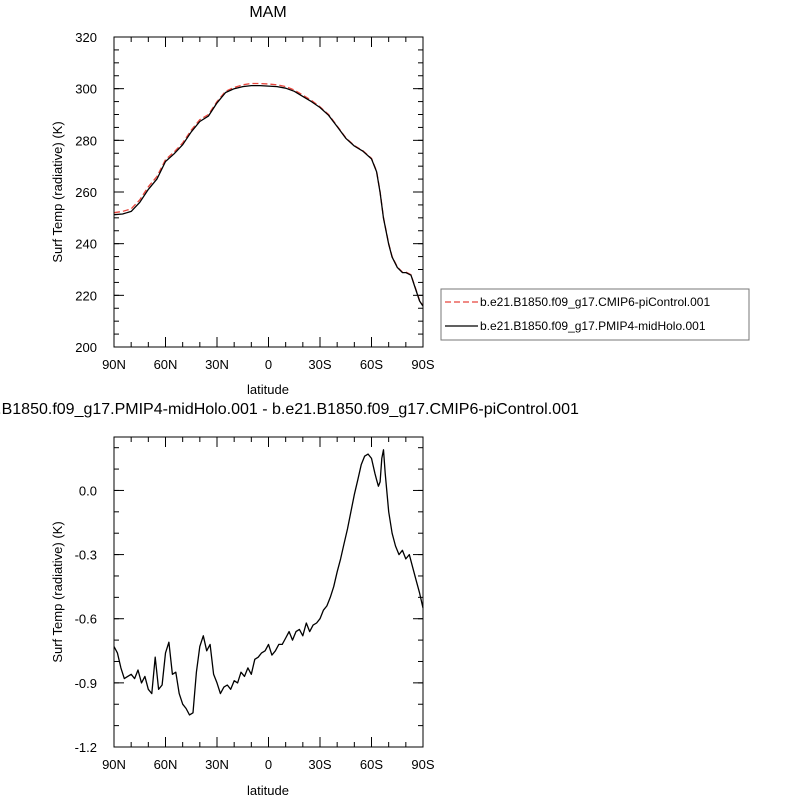 This screenshot has height=800, width=800. Describe the element at coordinates (86, 747) in the screenshot. I see `y-tick-label: -1.2` at that location.